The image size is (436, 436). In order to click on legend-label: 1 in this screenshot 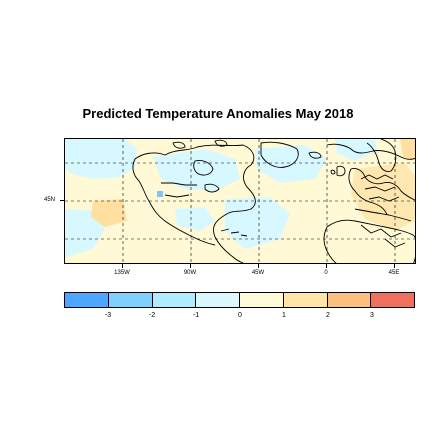, I will do `click(284, 315)`.